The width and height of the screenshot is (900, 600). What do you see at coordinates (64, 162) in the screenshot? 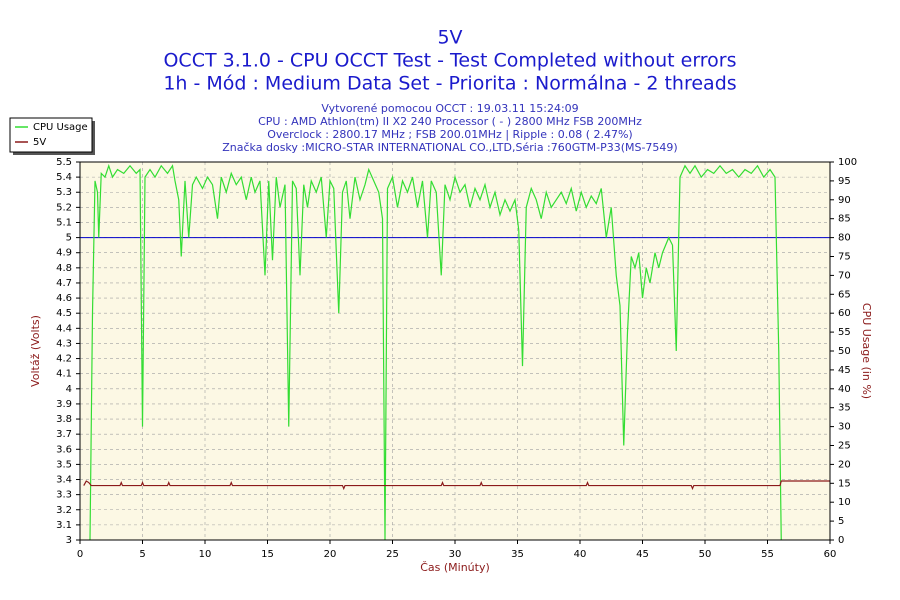
I see `y-tick-label: 5.5` at bounding box center [64, 162].